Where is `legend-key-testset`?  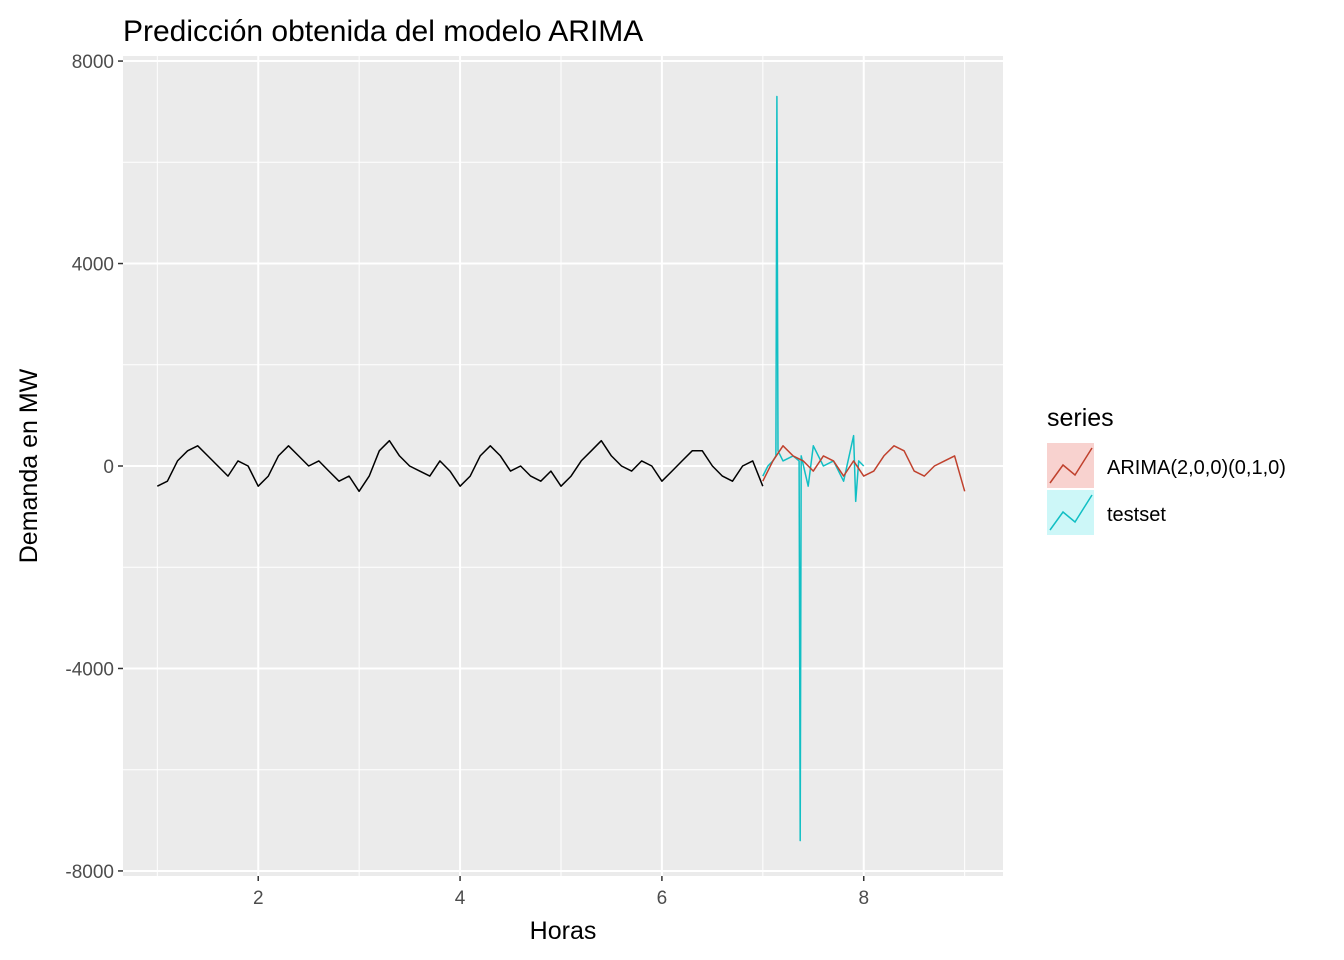
legend-key-testset is located at coordinates (1070, 512).